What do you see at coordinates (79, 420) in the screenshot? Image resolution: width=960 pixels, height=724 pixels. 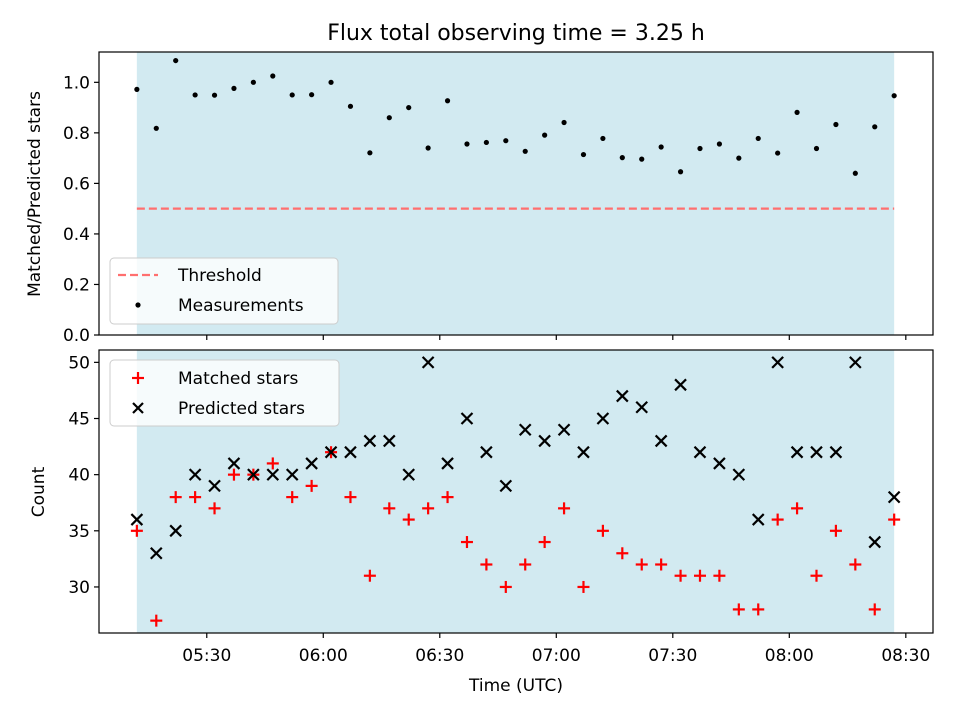 I see `y-tick-label: 45` at bounding box center [79, 420].